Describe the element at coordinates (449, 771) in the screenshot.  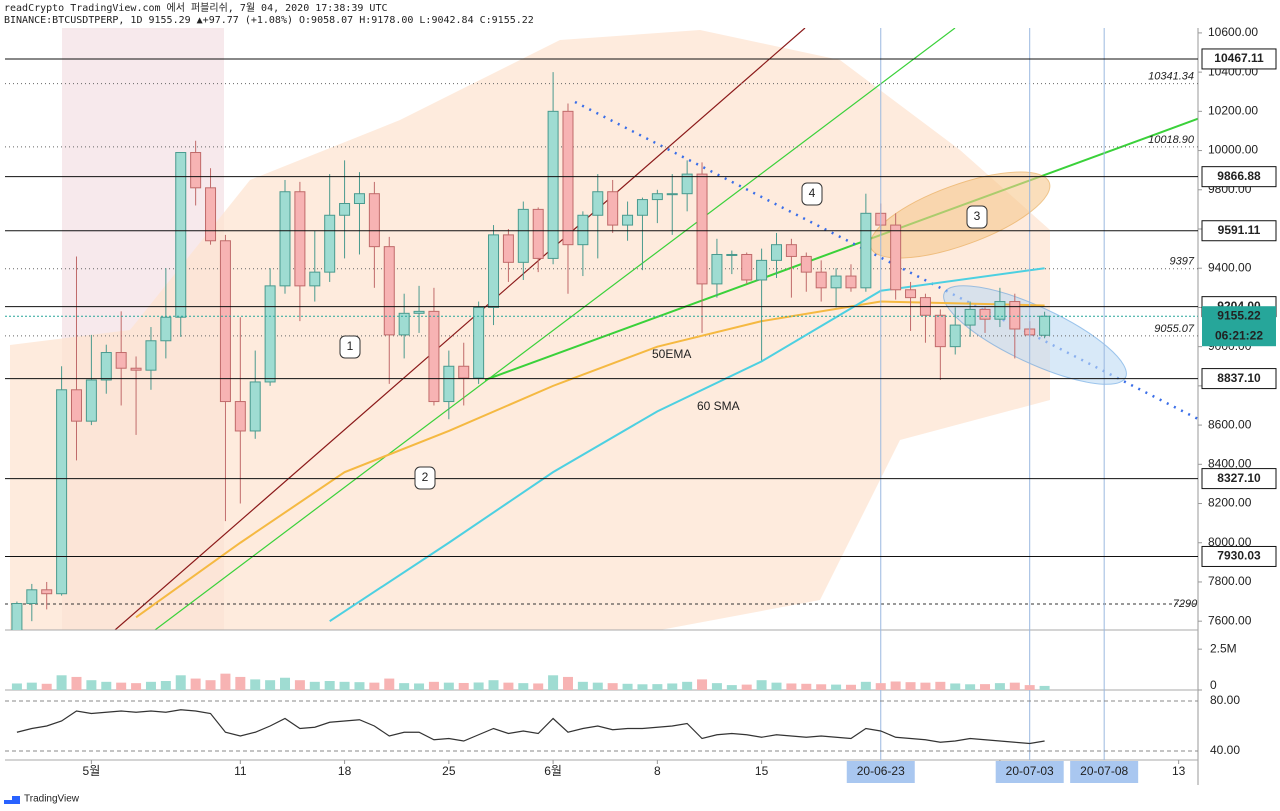
I see `x-tick-label: 25` at that location.